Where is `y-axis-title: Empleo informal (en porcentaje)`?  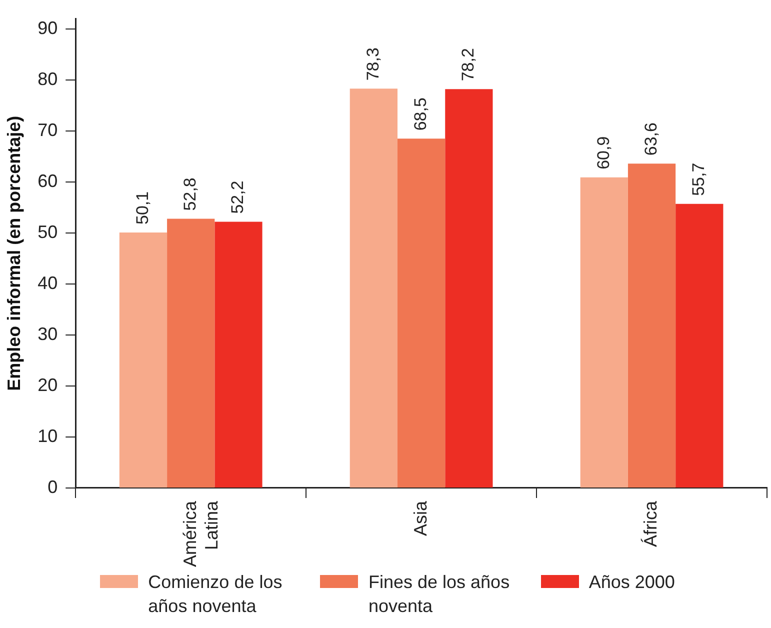 y-axis-title: Empleo informal (en porcentaje) is located at coordinates (14, 253).